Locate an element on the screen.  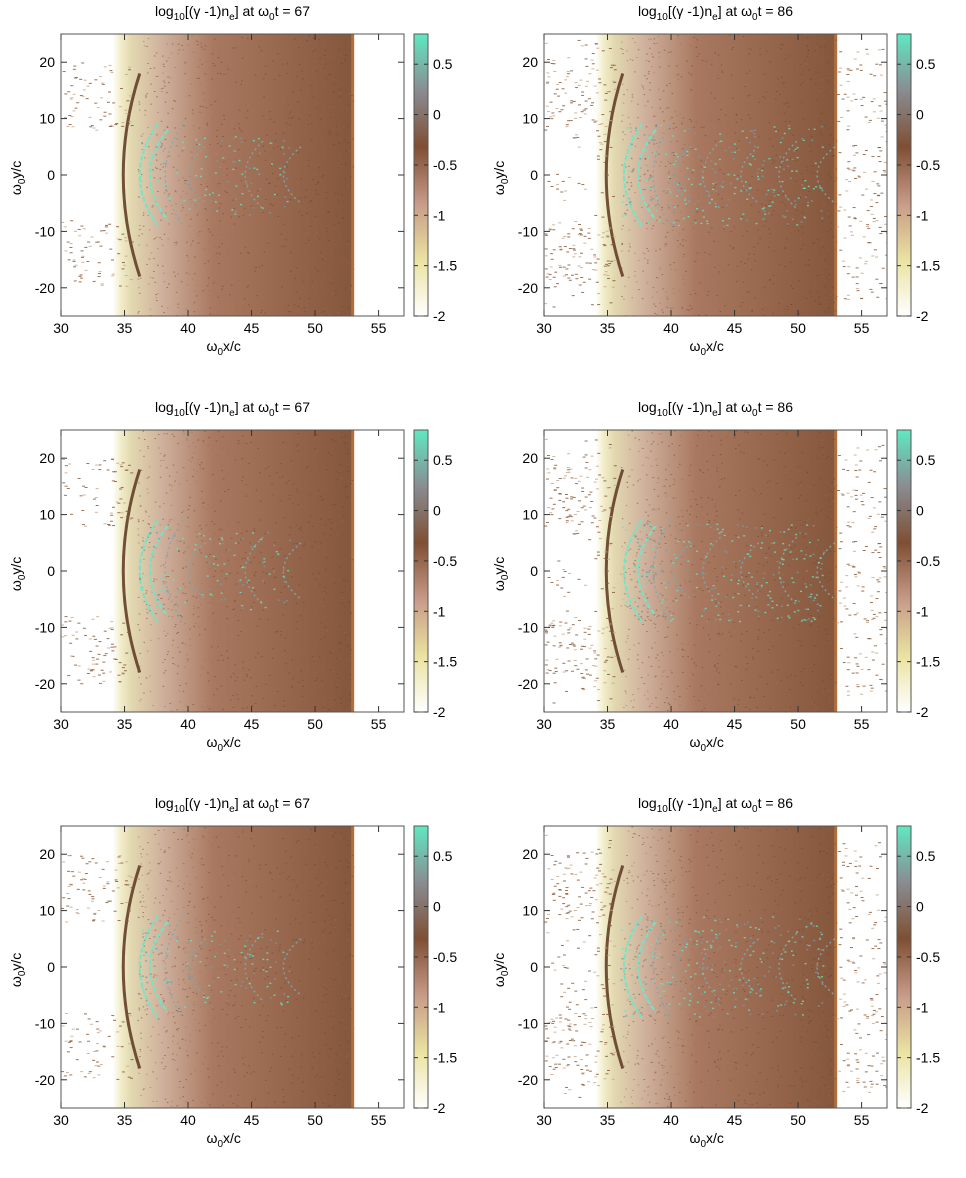
y-tick-label: 10 is located at coordinates (47, 119).